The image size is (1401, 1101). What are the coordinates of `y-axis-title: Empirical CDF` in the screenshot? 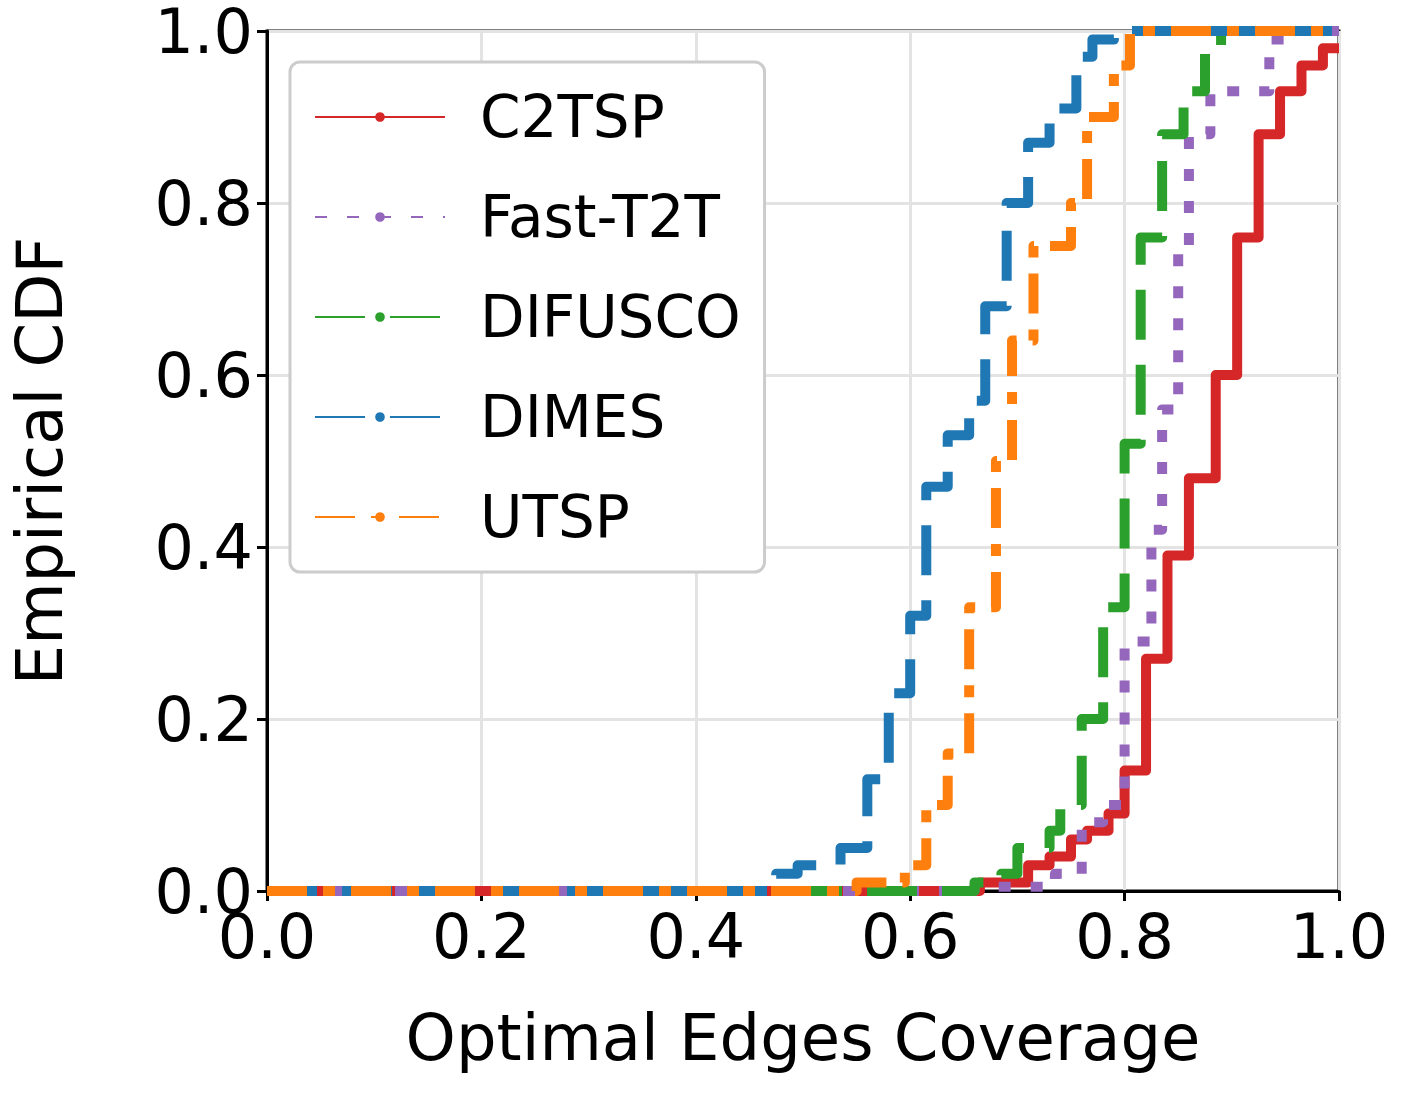 It's located at (40, 461).